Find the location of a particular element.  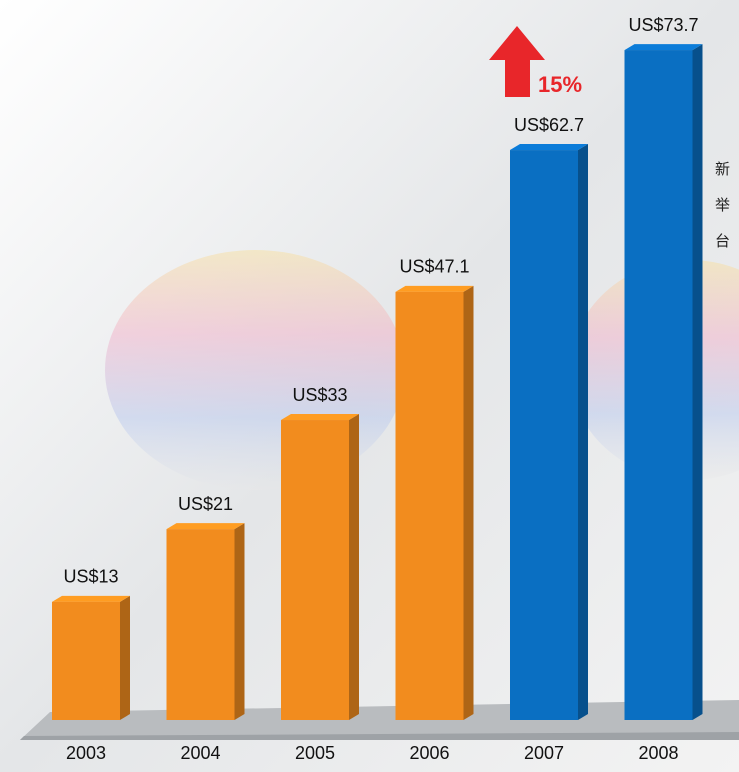

x-tick-label: 2003 is located at coordinates (86, 753).